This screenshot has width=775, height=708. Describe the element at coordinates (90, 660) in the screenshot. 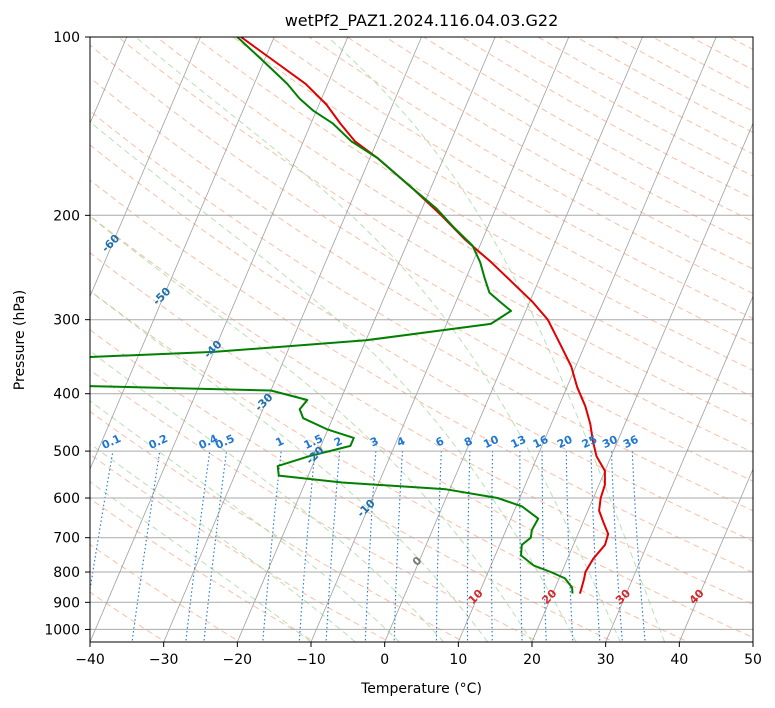

I see `x-tick-label: −40` at that location.